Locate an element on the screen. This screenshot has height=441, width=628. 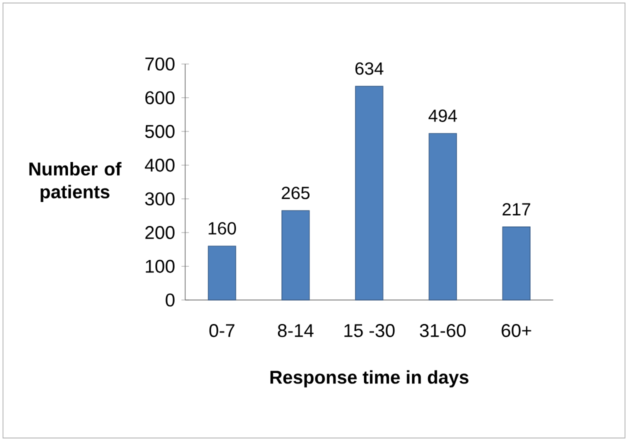
y-tick-label: 100 is located at coordinates (160, 266).